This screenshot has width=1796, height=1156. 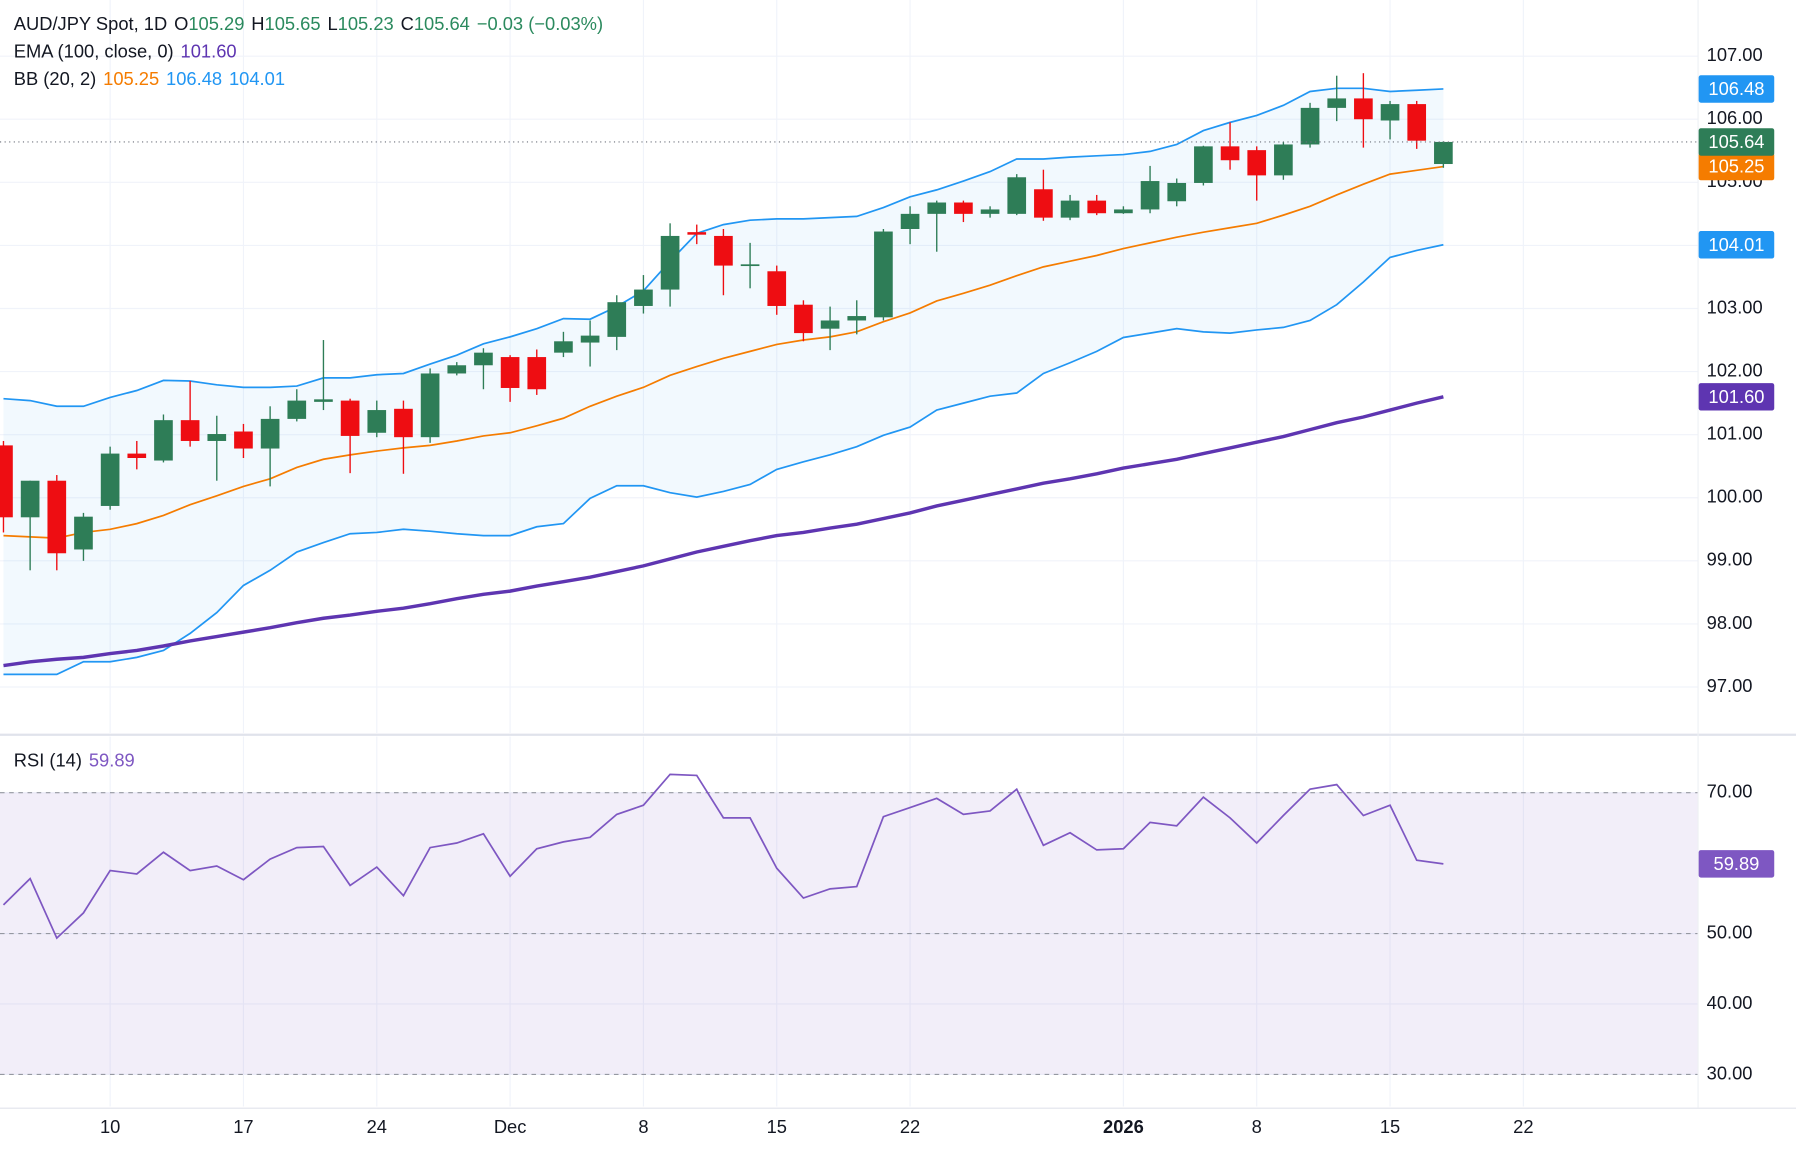 What do you see at coordinates (93, 52) in the screenshot?
I see `indicator-name: EMA (100, close, 0)` at bounding box center [93, 52].